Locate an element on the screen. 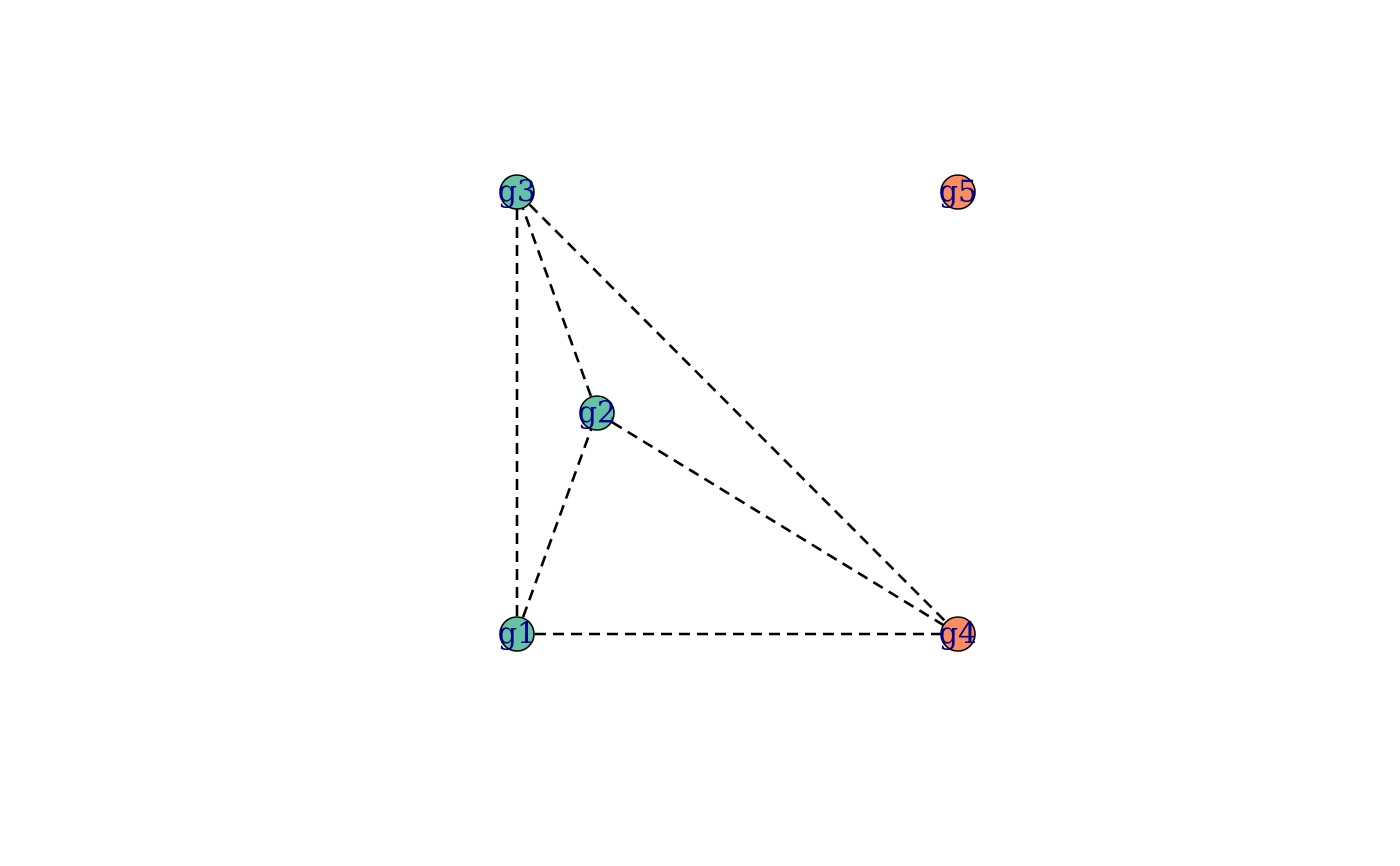 This screenshot has width=1400, height=866. node-g3: g3 is located at coordinates (517, 192).